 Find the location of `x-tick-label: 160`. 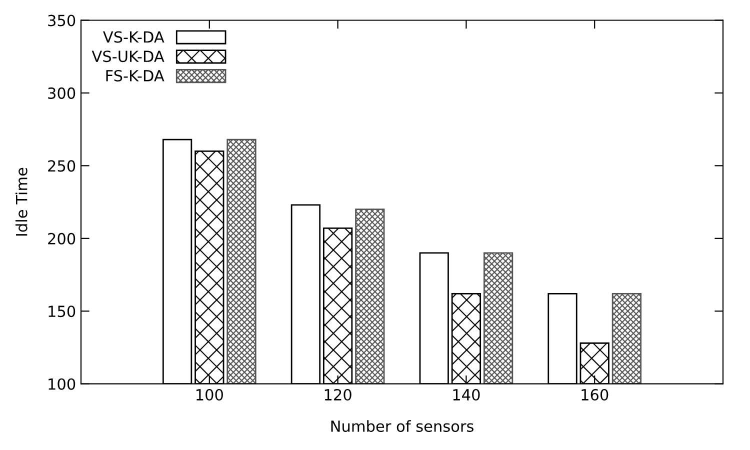

x-tick-label: 160 is located at coordinates (595, 394).